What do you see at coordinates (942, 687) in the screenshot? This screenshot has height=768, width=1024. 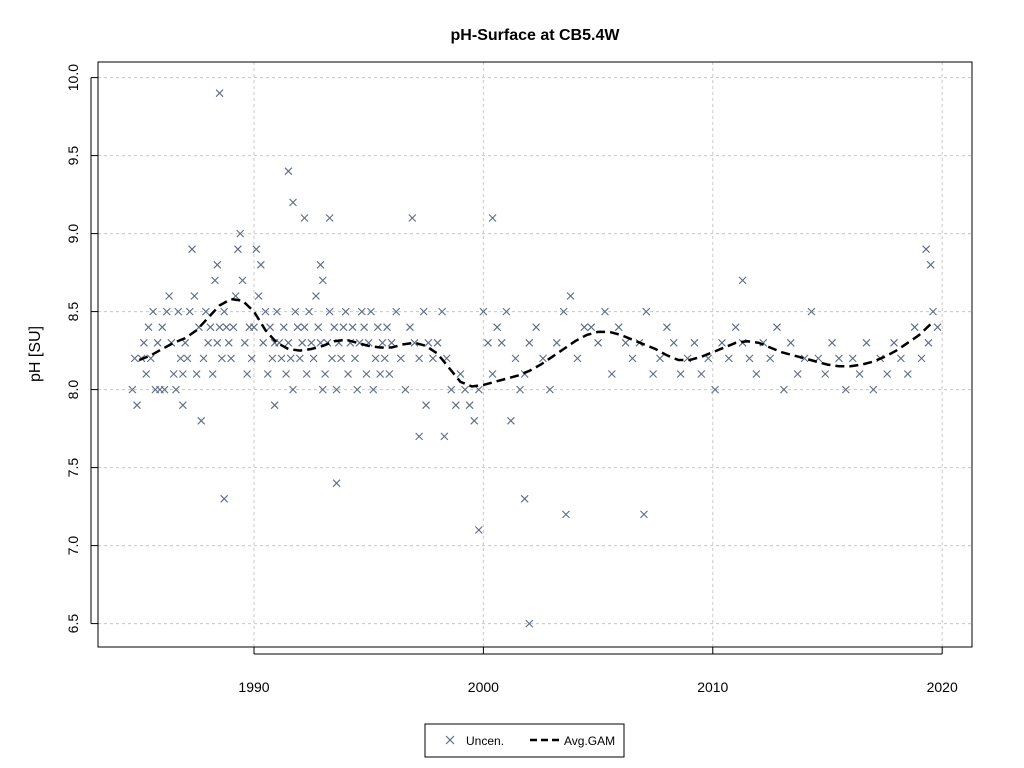 I see `x-tick-label: 2020` at bounding box center [942, 687].